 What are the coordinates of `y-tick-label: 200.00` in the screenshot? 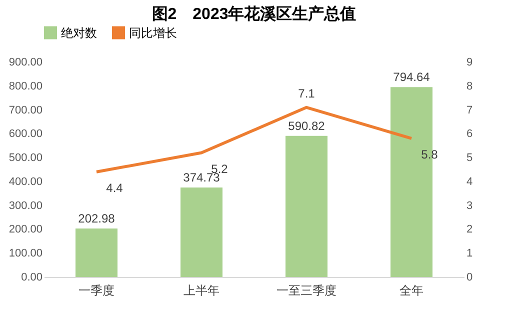 It's located at (25, 230).